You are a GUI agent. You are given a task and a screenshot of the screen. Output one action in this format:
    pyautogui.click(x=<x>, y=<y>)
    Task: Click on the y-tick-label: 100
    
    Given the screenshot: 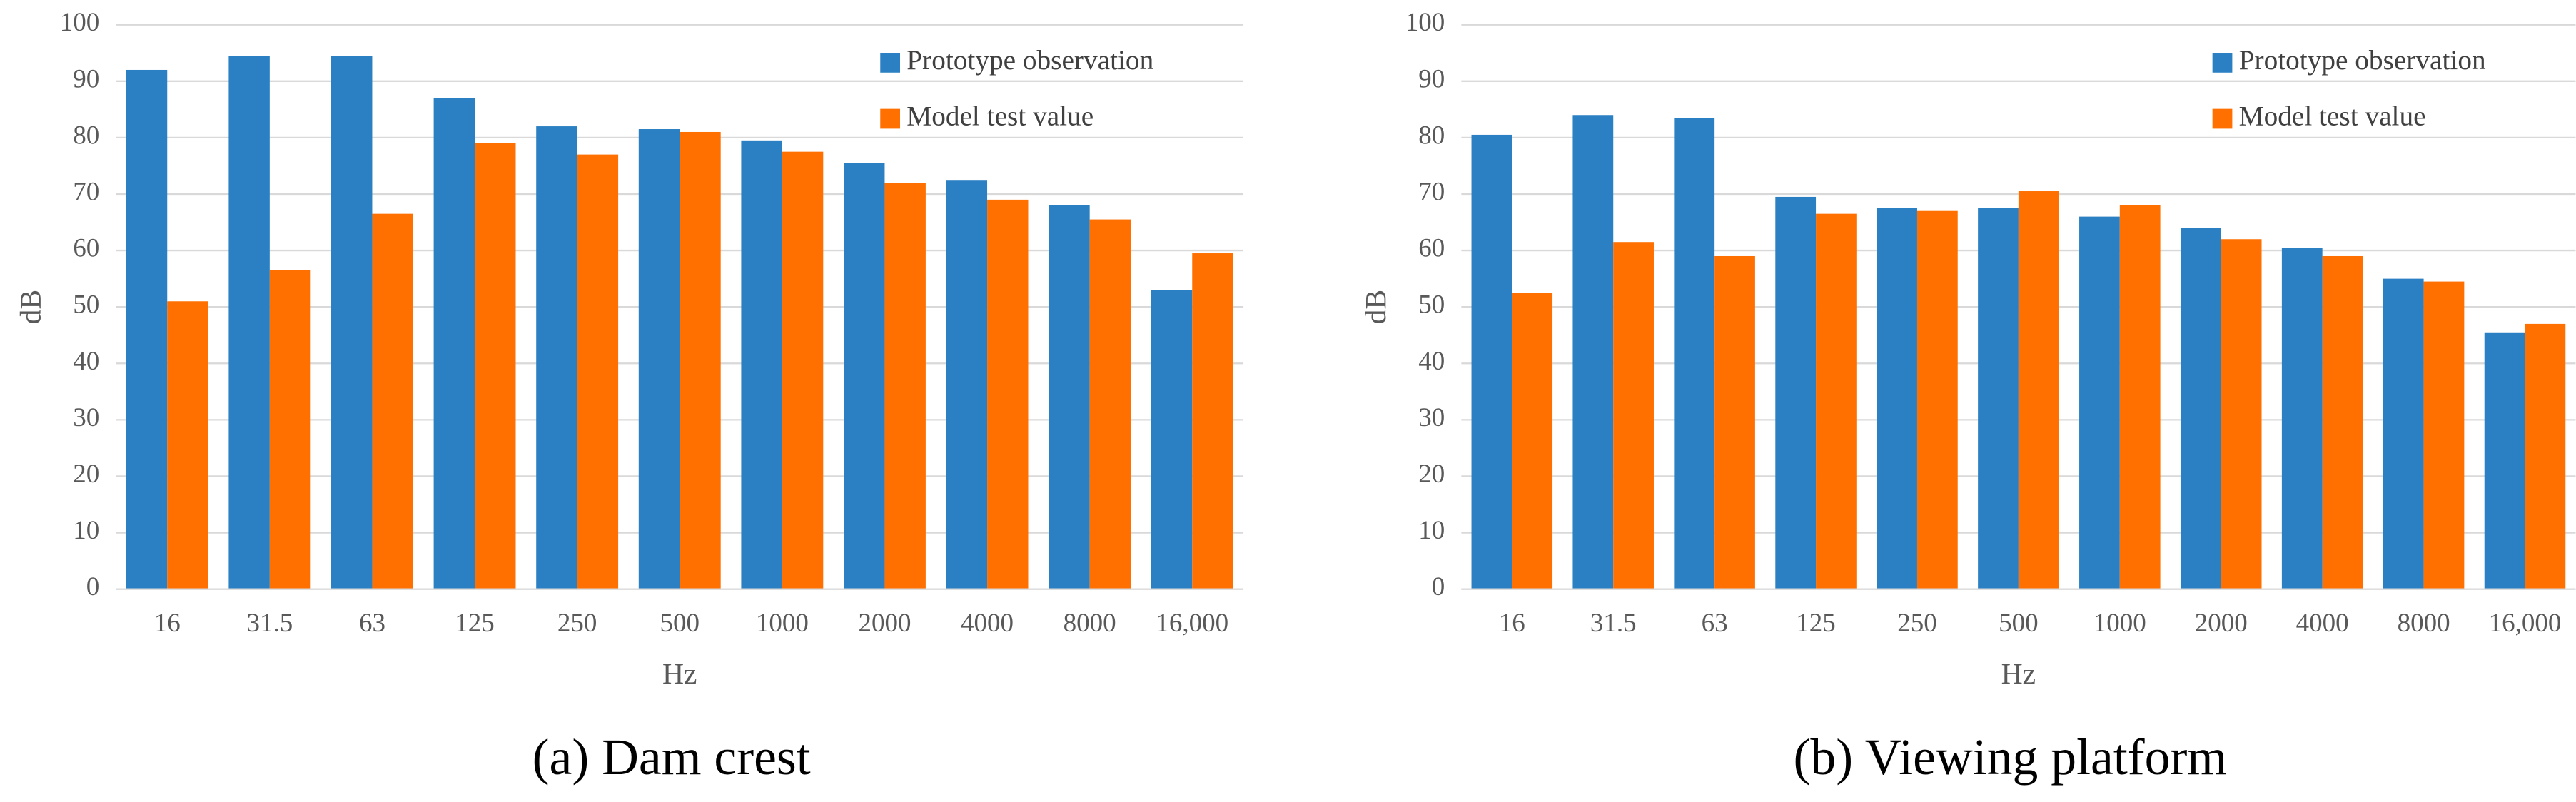 What is the action you would take?
    pyautogui.click(x=1425, y=22)
    